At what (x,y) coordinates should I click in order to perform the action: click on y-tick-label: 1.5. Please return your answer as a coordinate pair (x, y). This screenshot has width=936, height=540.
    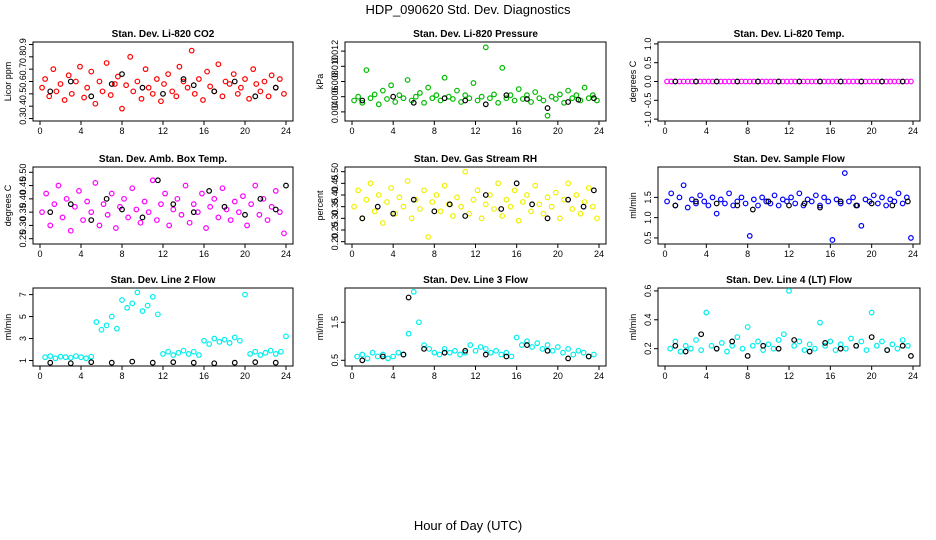
    Looking at the image, I should click on (648, 197).